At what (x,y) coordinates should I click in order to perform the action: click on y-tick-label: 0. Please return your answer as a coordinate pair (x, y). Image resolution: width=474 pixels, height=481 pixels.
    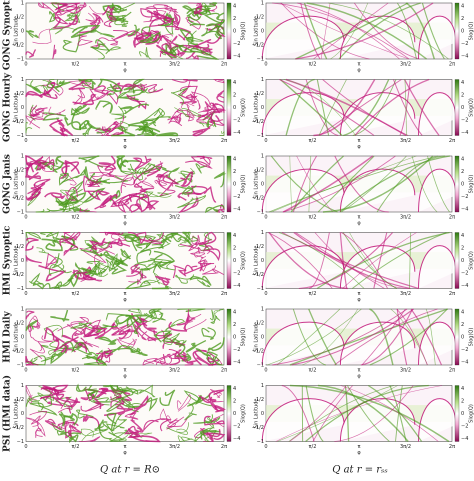
    Looking at the image, I should click on (22, 261).